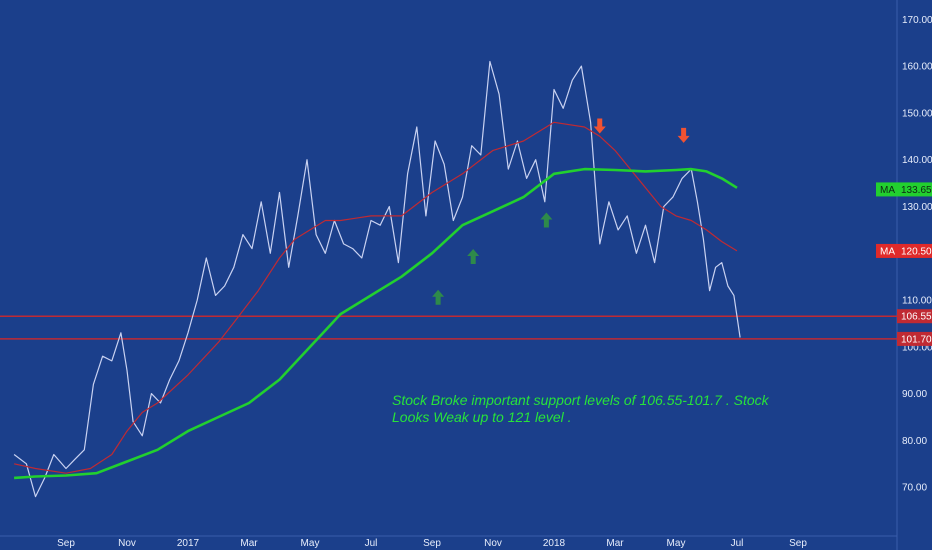 The image size is (932, 550). What do you see at coordinates (914, 441) in the screenshot?
I see `y-tick-label: 80.00` at bounding box center [914, 441].